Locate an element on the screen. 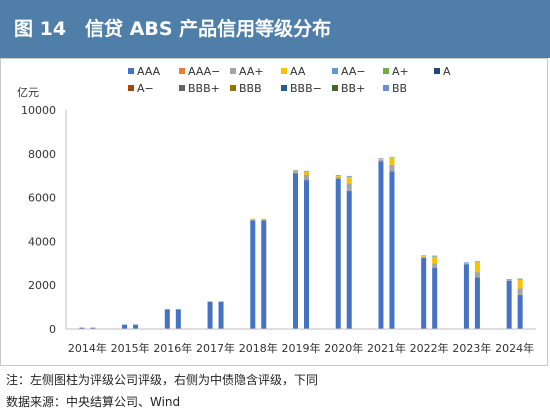  y-tick-label: 8000 is located at coordinates (42, 154).